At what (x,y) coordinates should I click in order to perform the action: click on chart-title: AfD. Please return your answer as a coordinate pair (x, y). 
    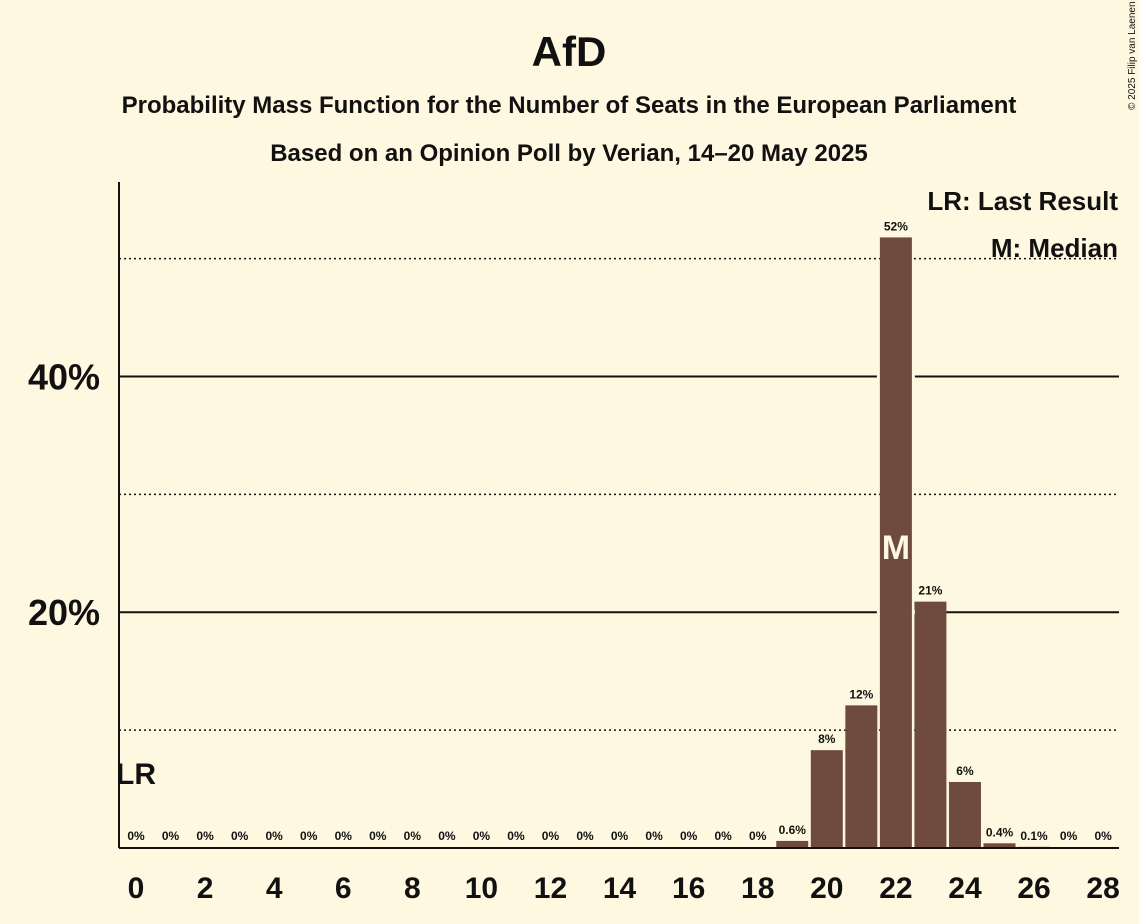
    Looking at the image, I should click on (569, 51).